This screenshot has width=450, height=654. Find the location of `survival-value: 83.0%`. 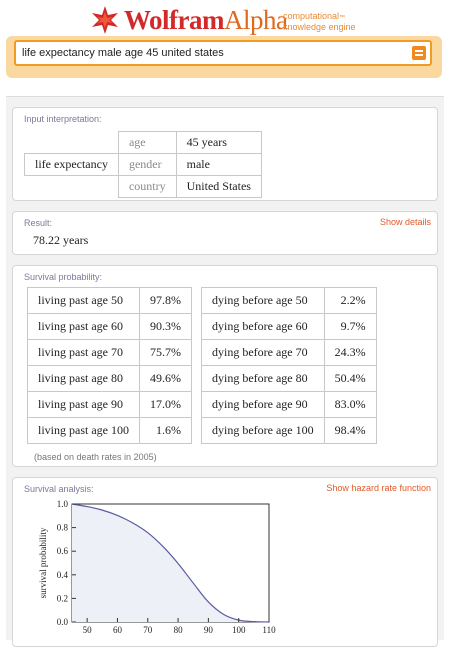

survival-value: 83.0% is located at coordinates (350, 404).